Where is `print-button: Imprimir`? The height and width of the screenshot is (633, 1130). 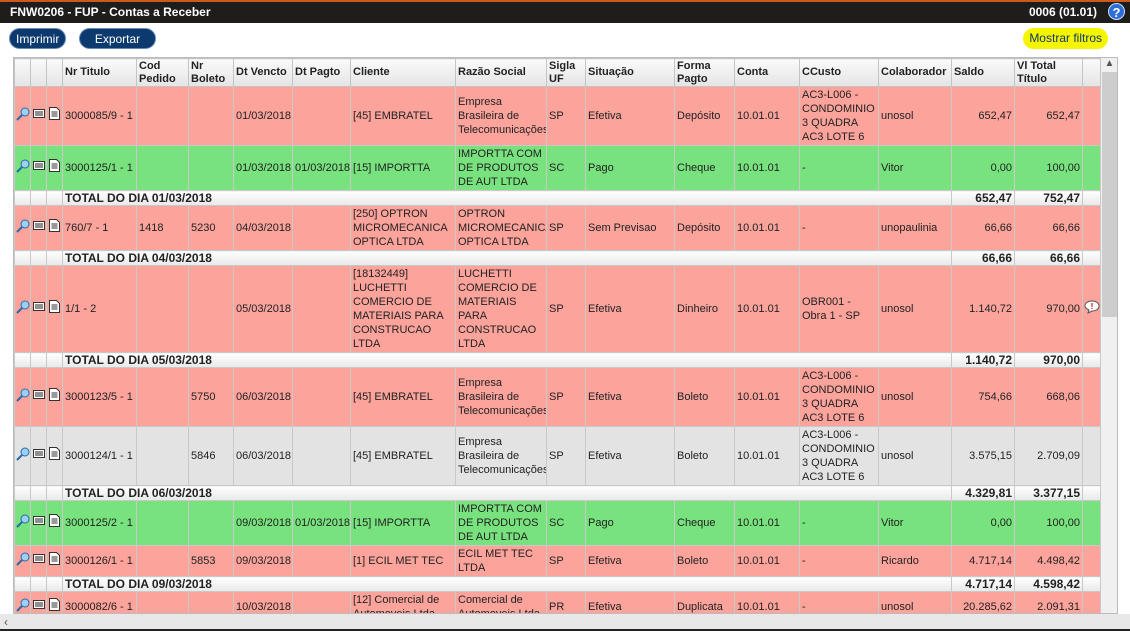
print-button: Imprimir is located at coordinates (38, 38).